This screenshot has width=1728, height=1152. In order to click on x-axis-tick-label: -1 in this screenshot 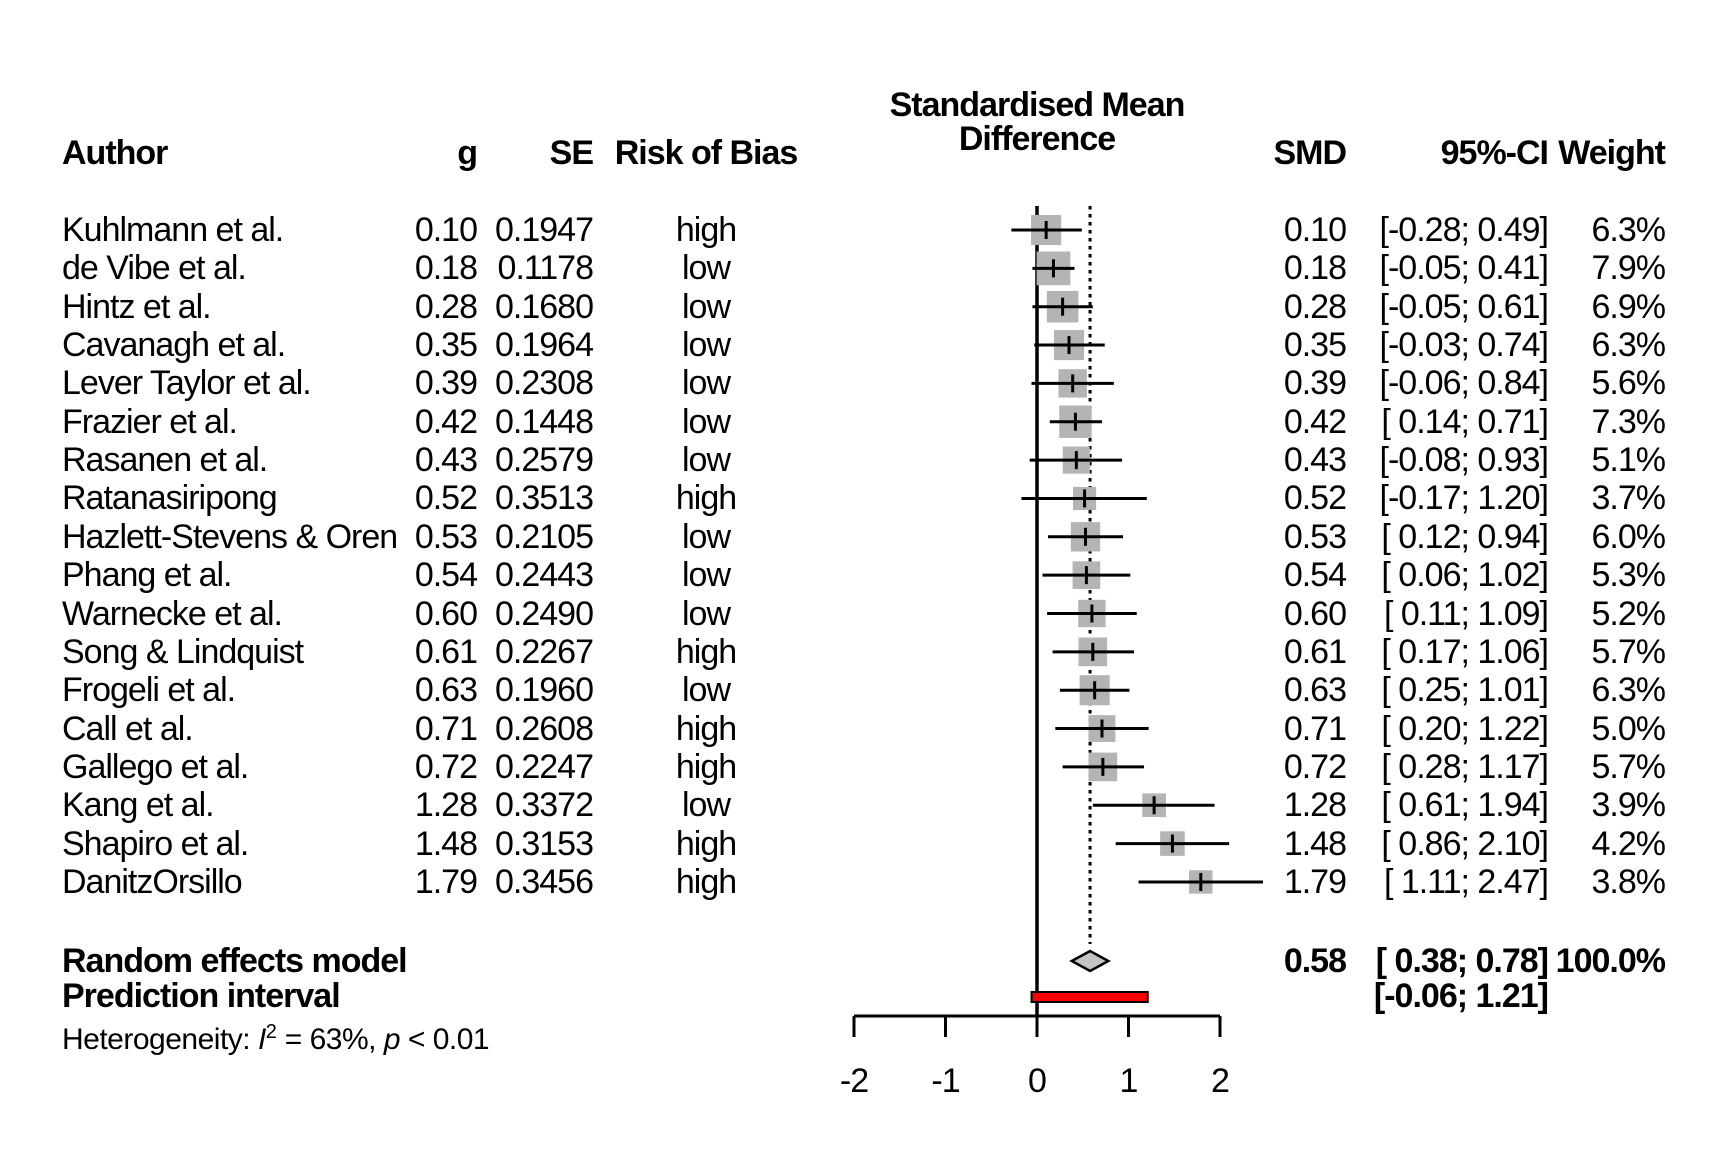, I will do `click(945, 1081)`.